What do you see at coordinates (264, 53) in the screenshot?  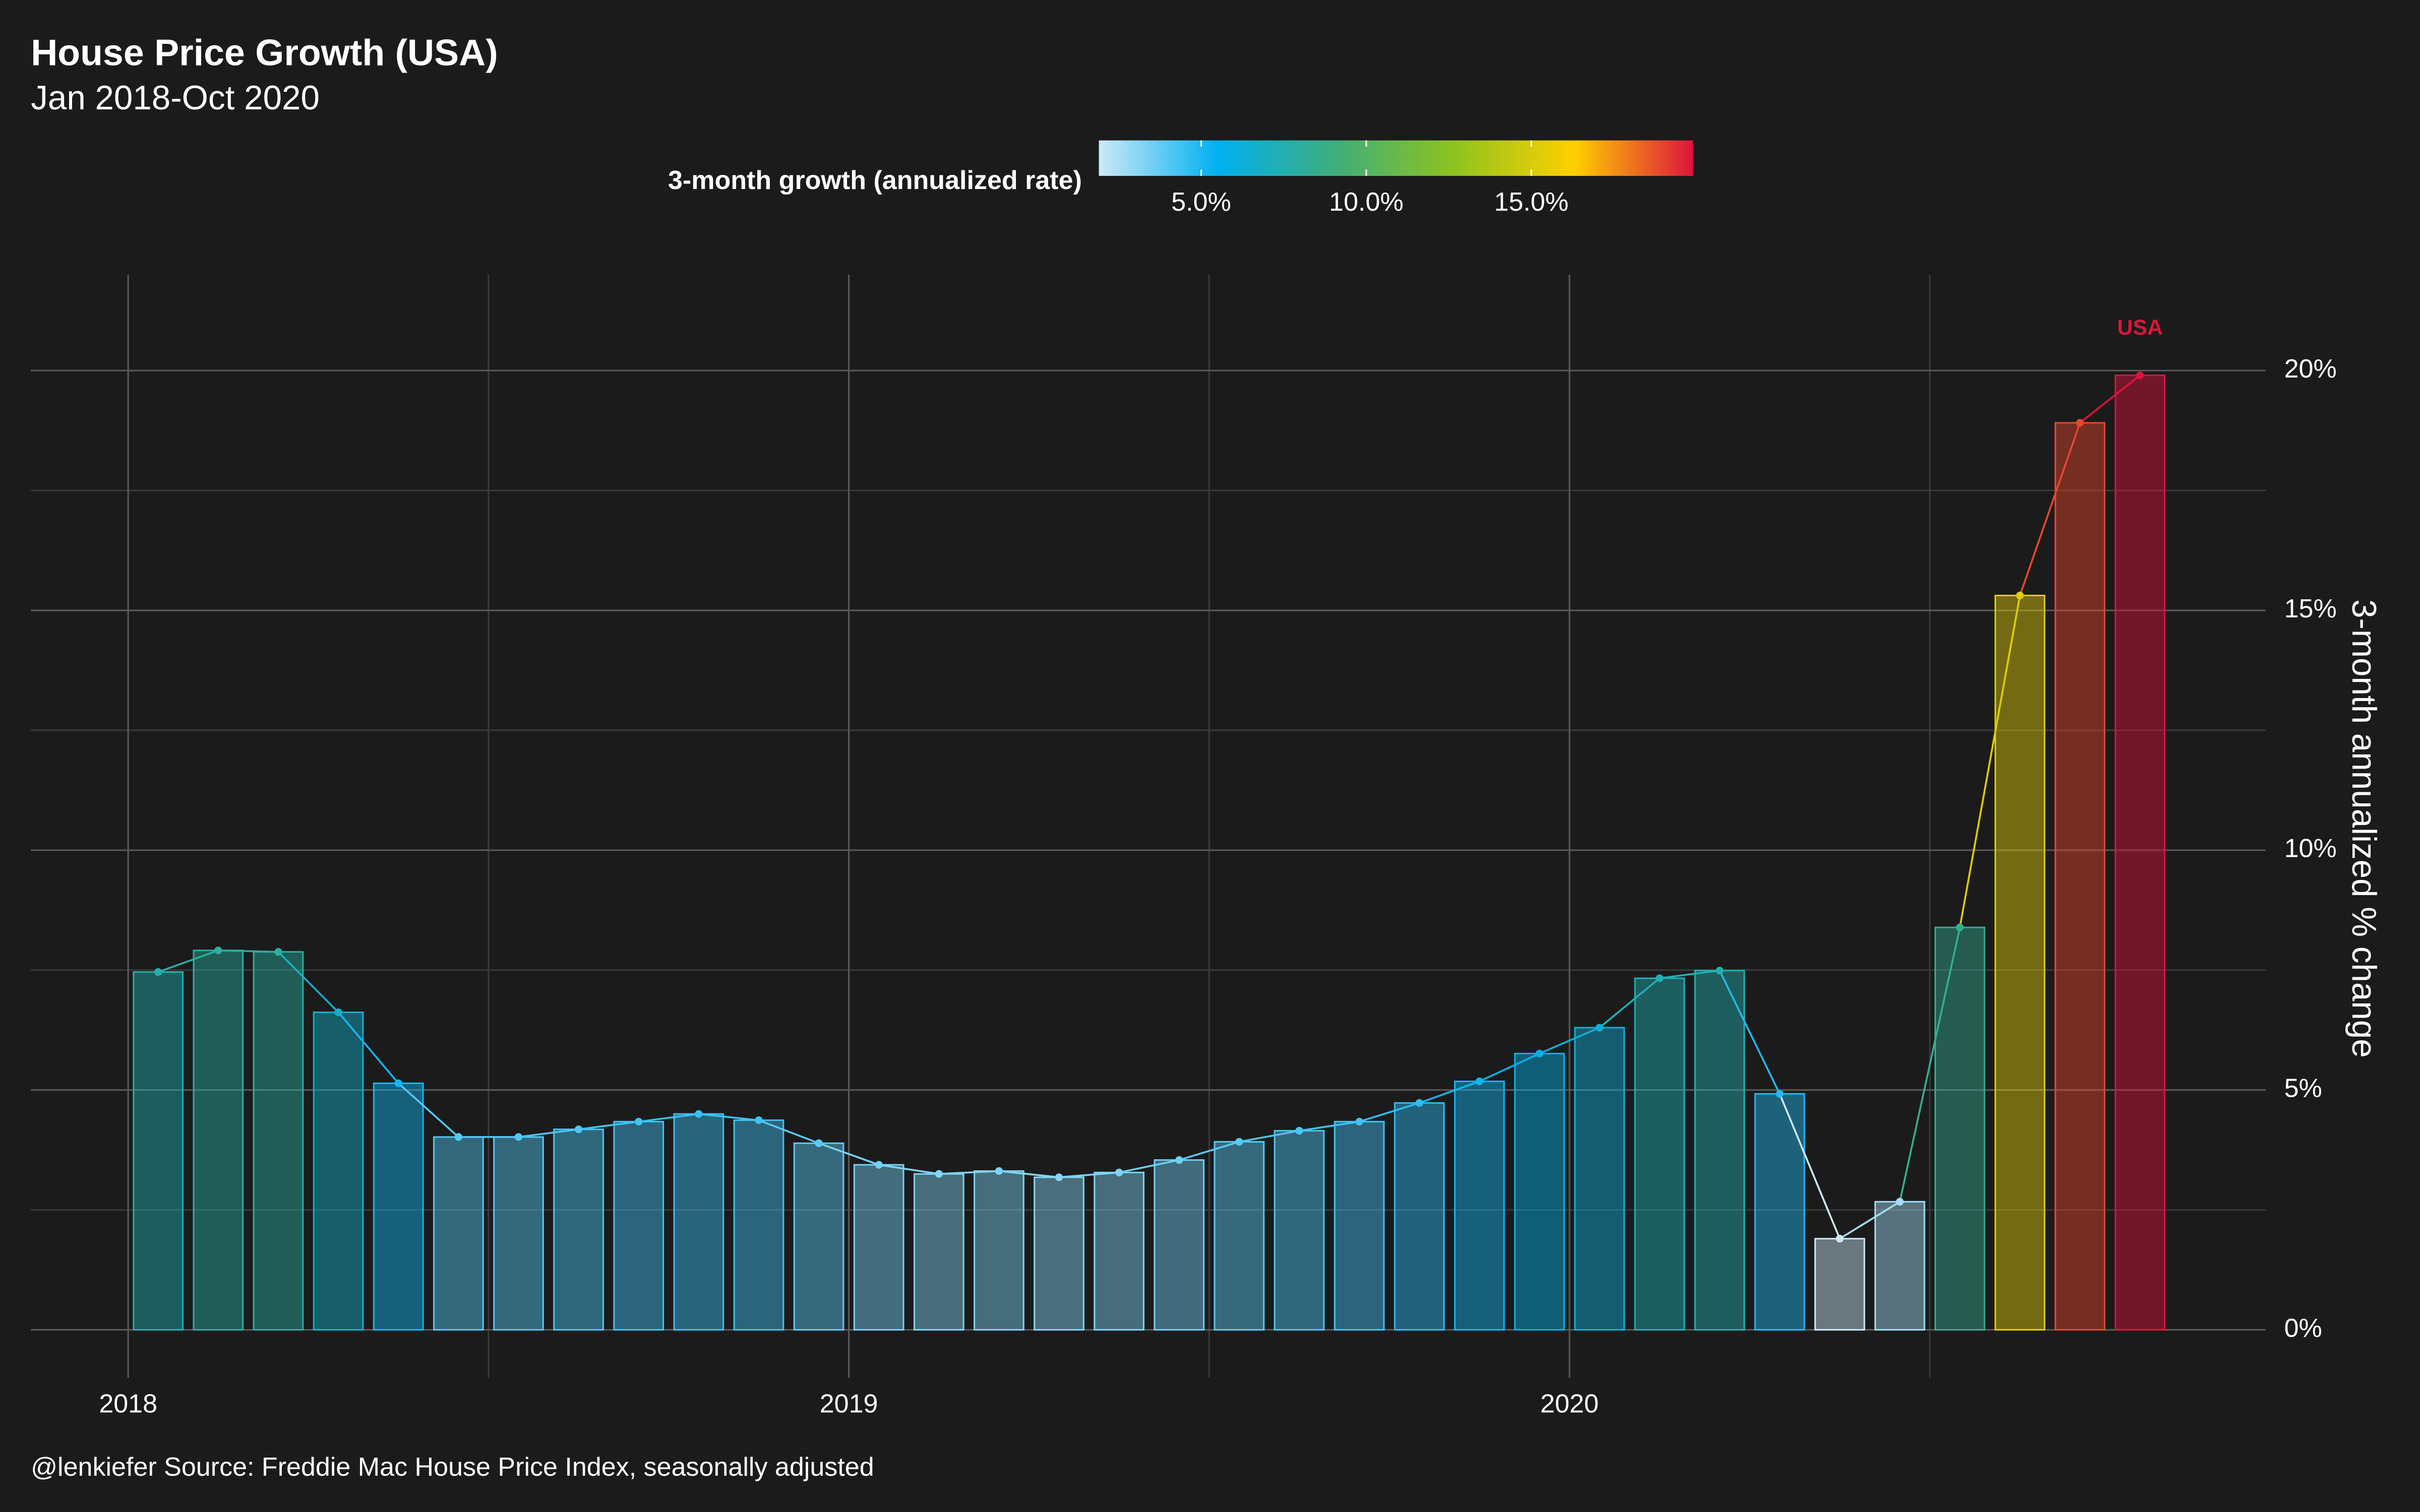 I see `chart-title: House Price Growth (USA)` at bounding box center [264, 53].